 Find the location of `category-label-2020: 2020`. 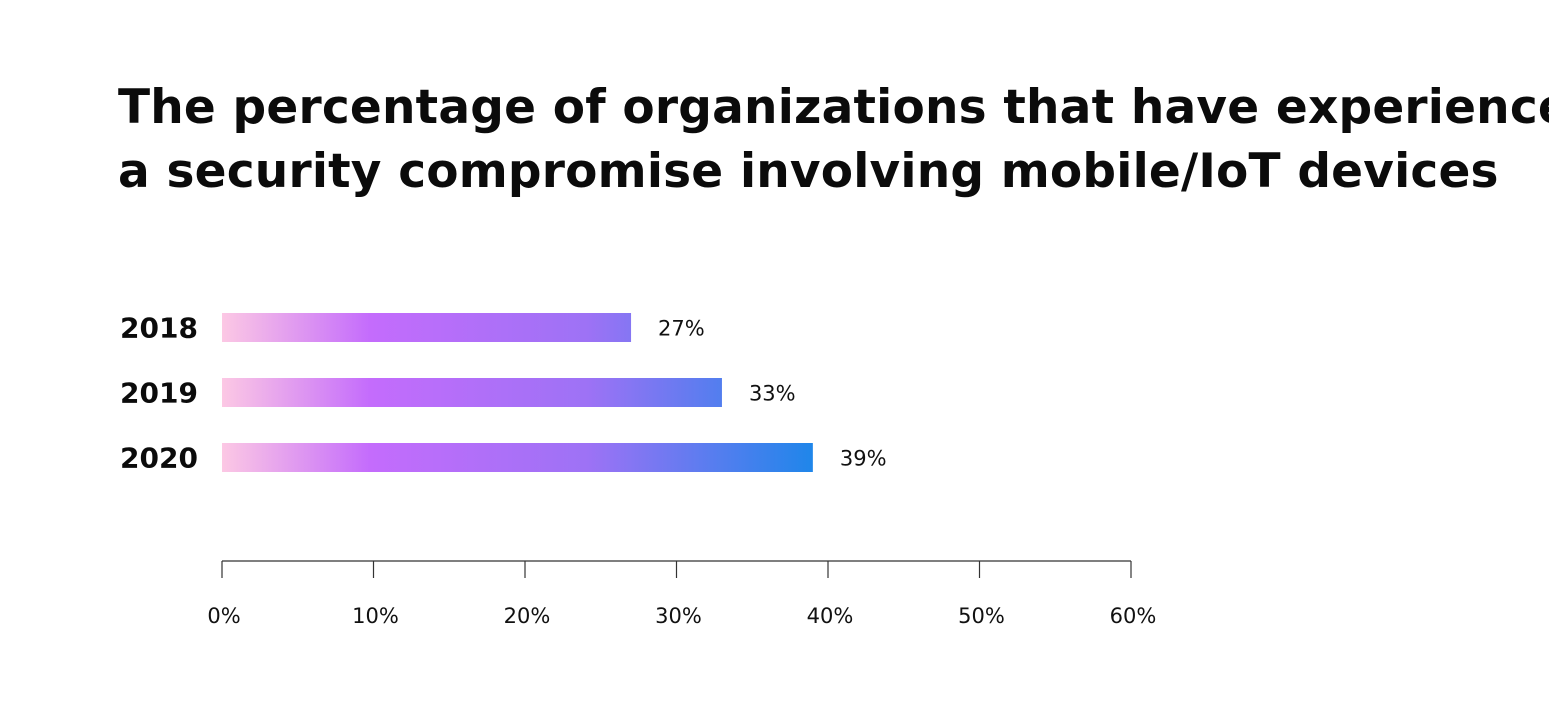

category-label-2020: 2020 is located at coordinates (159, 458).